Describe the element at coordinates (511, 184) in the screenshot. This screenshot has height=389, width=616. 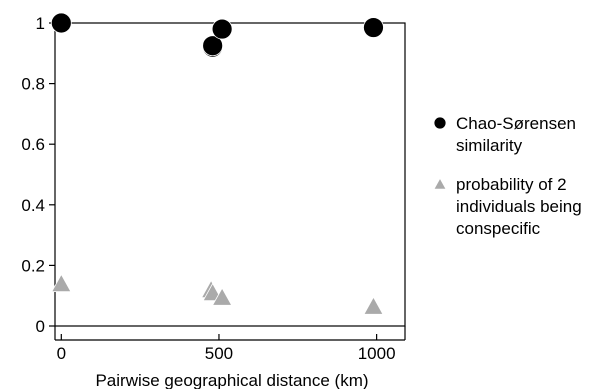
I see `legend-label: probability of 2` at that location.